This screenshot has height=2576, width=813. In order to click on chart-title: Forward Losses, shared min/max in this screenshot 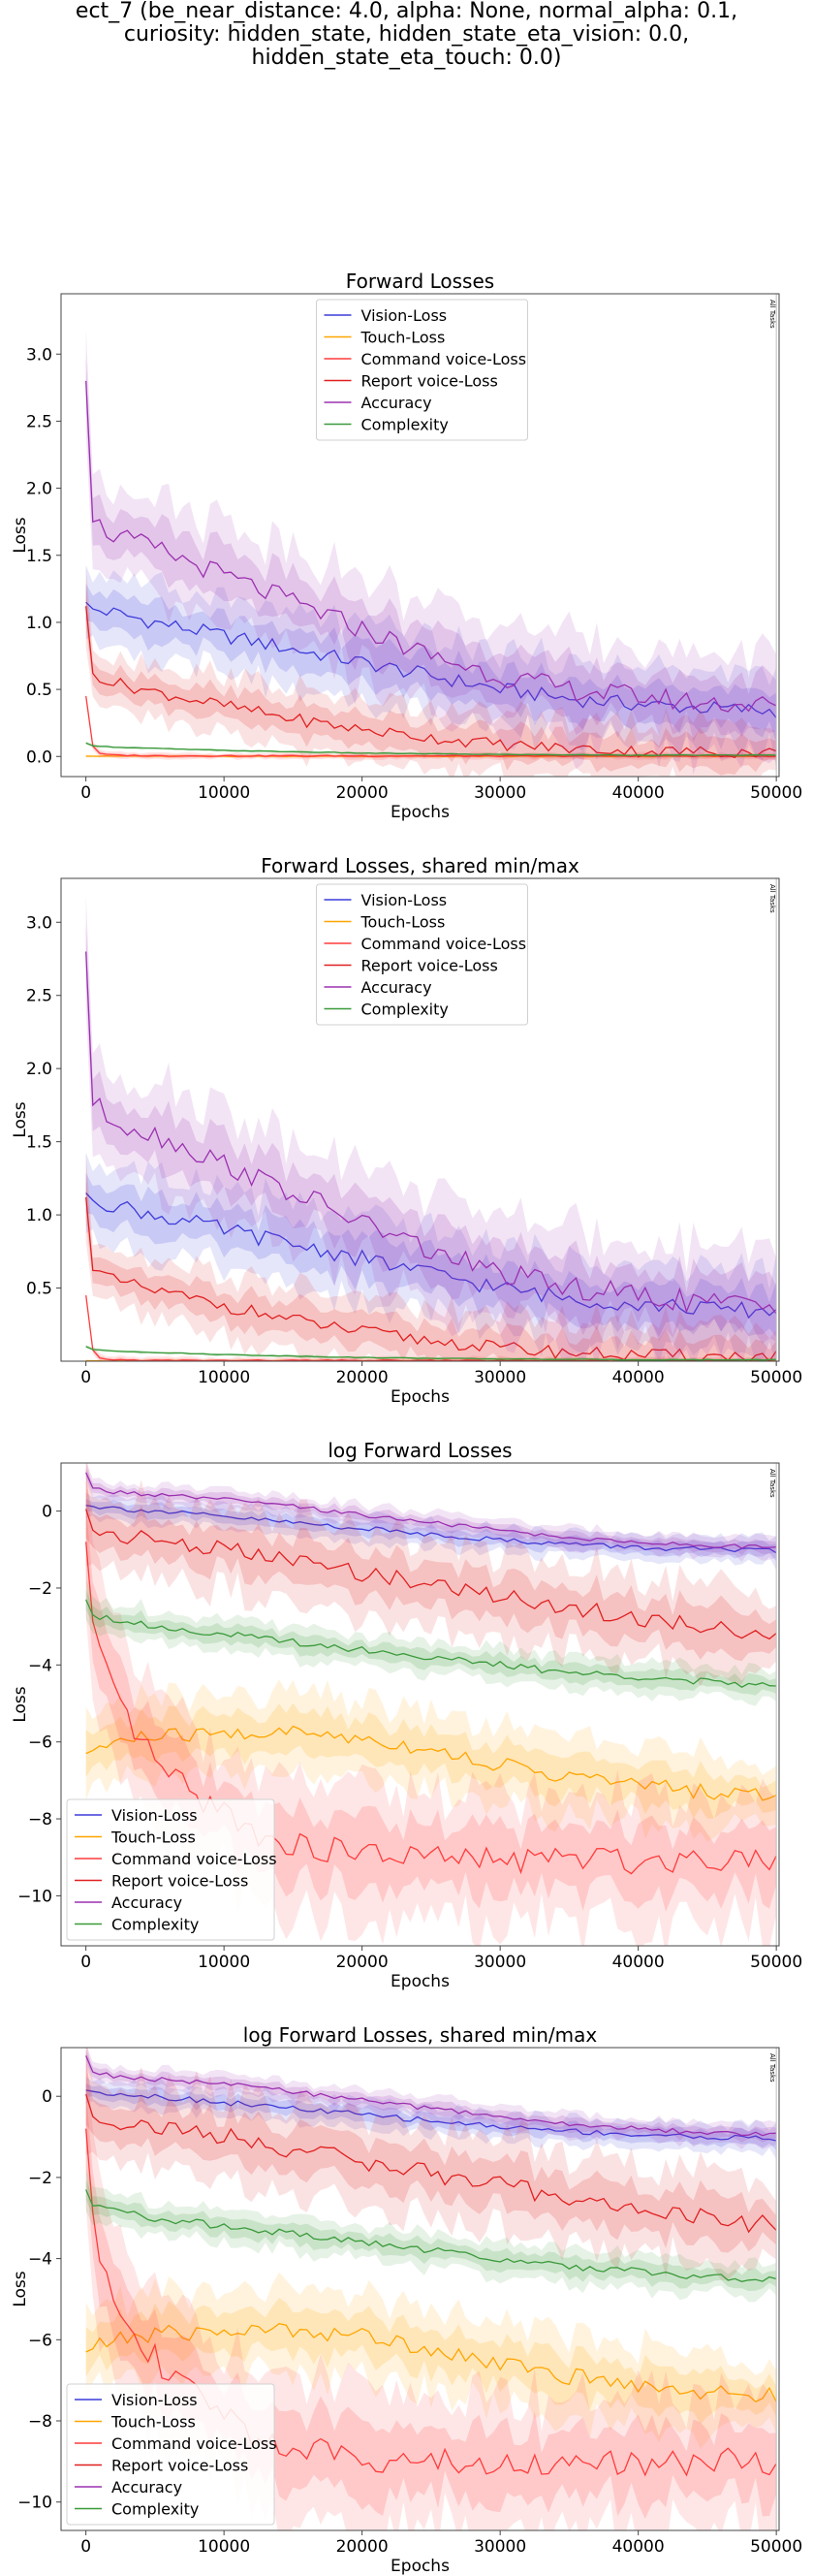, I will do `click(420, 865)`.